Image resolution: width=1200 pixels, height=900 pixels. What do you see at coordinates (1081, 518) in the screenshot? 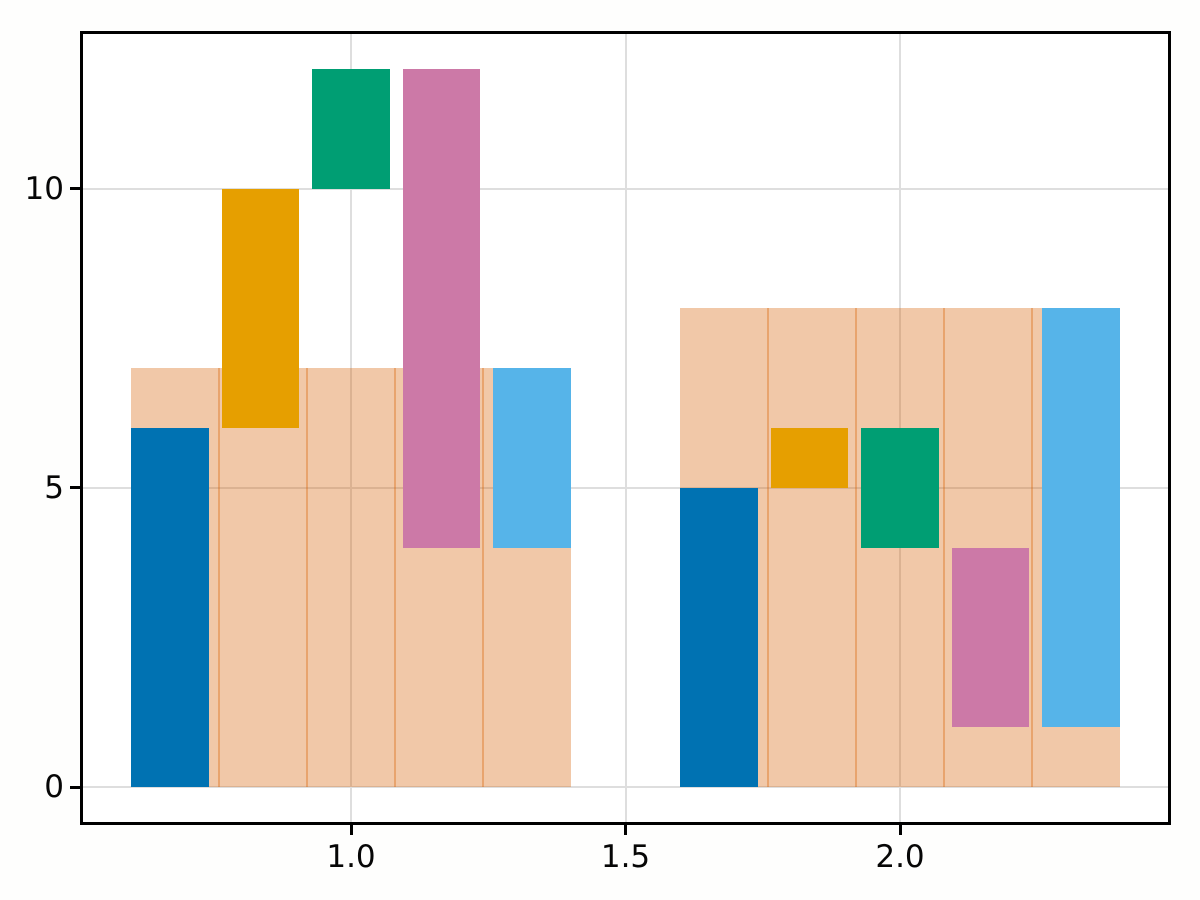
I see `bar-skyblue-group2` at bounding box center [1081, 518].